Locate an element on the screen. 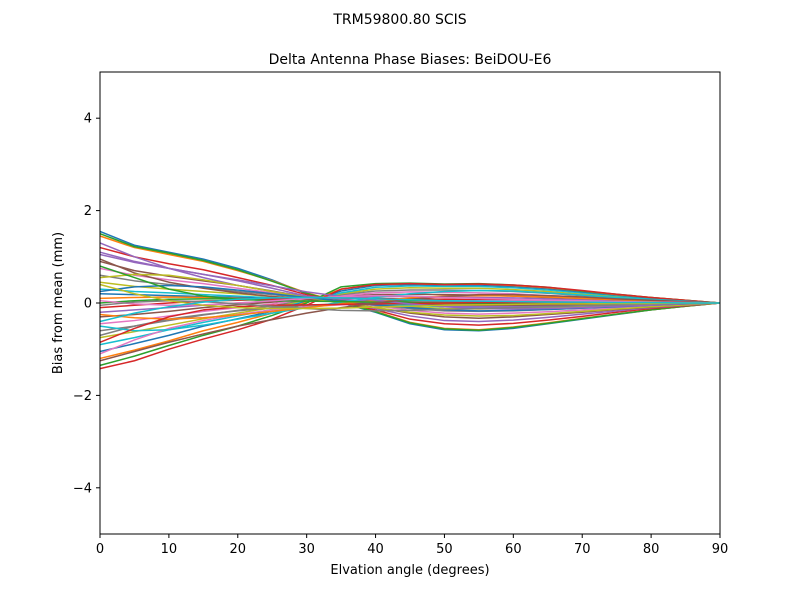 This screenshot has height=600, width=800. y-tick-label: −2 is located at coordinates (82, 396).